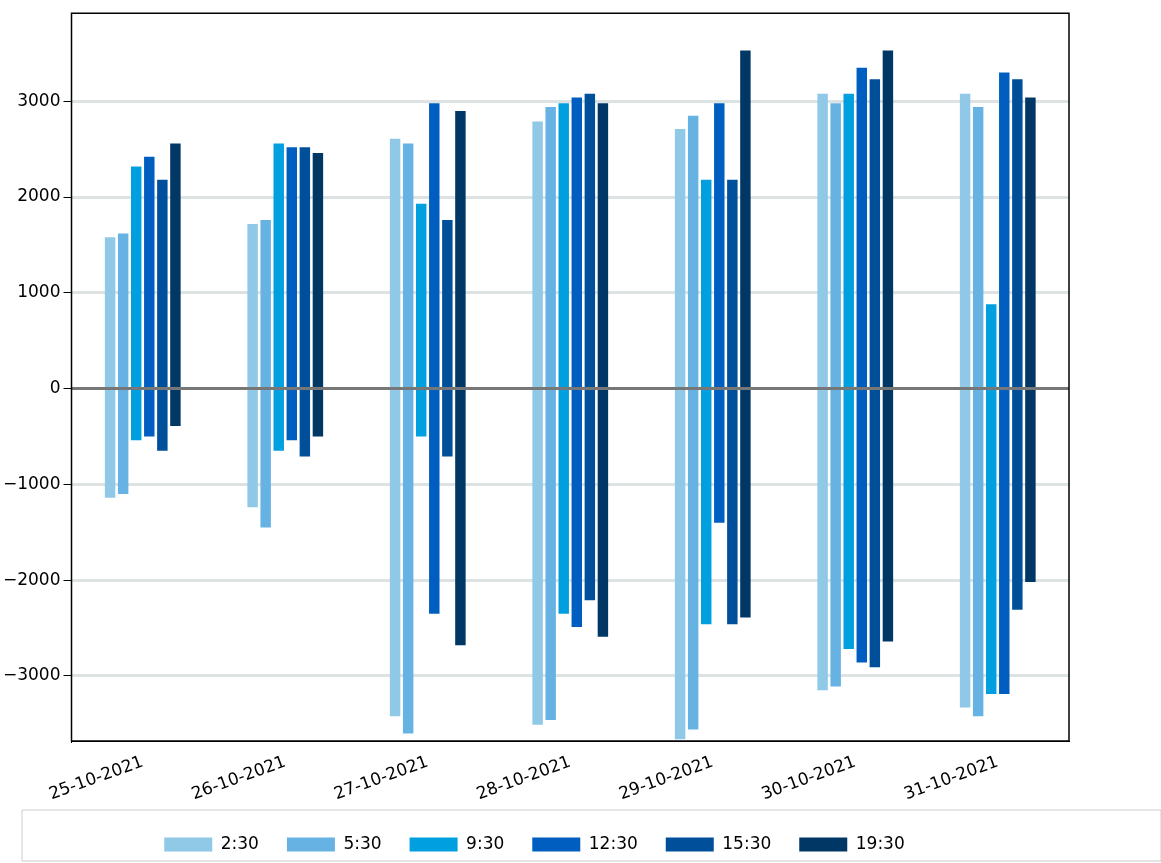  I want to click on y-tick-label: 1000, so click(39, 291).